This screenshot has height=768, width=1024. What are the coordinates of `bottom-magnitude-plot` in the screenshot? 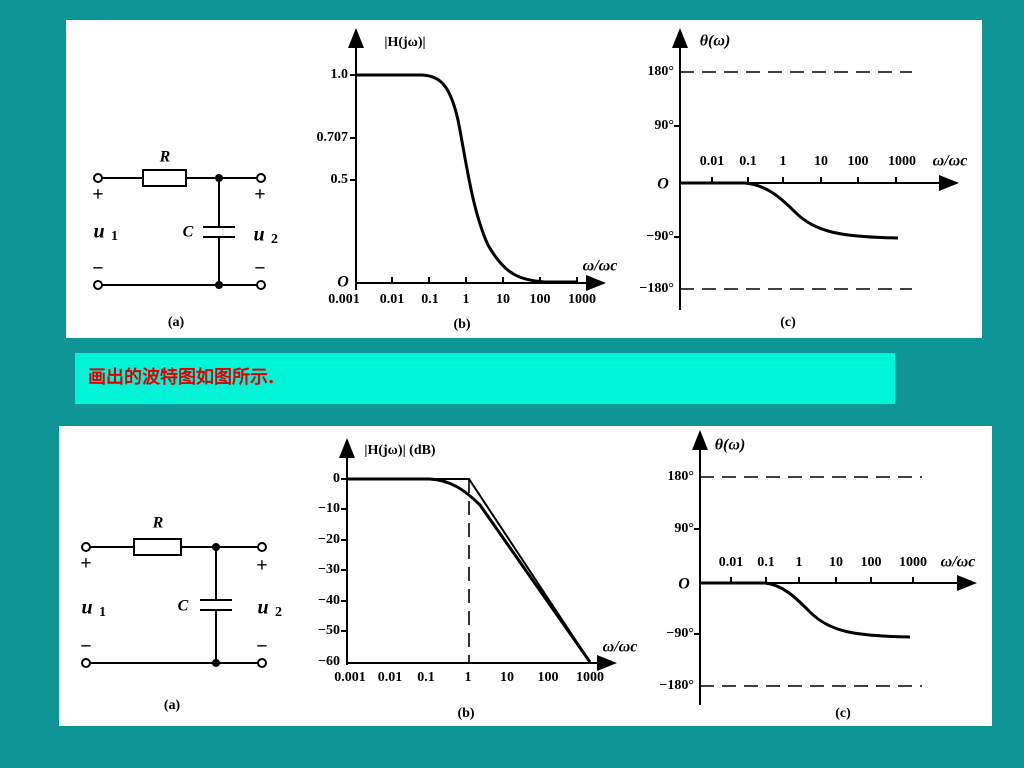 It's located at (478, 554).